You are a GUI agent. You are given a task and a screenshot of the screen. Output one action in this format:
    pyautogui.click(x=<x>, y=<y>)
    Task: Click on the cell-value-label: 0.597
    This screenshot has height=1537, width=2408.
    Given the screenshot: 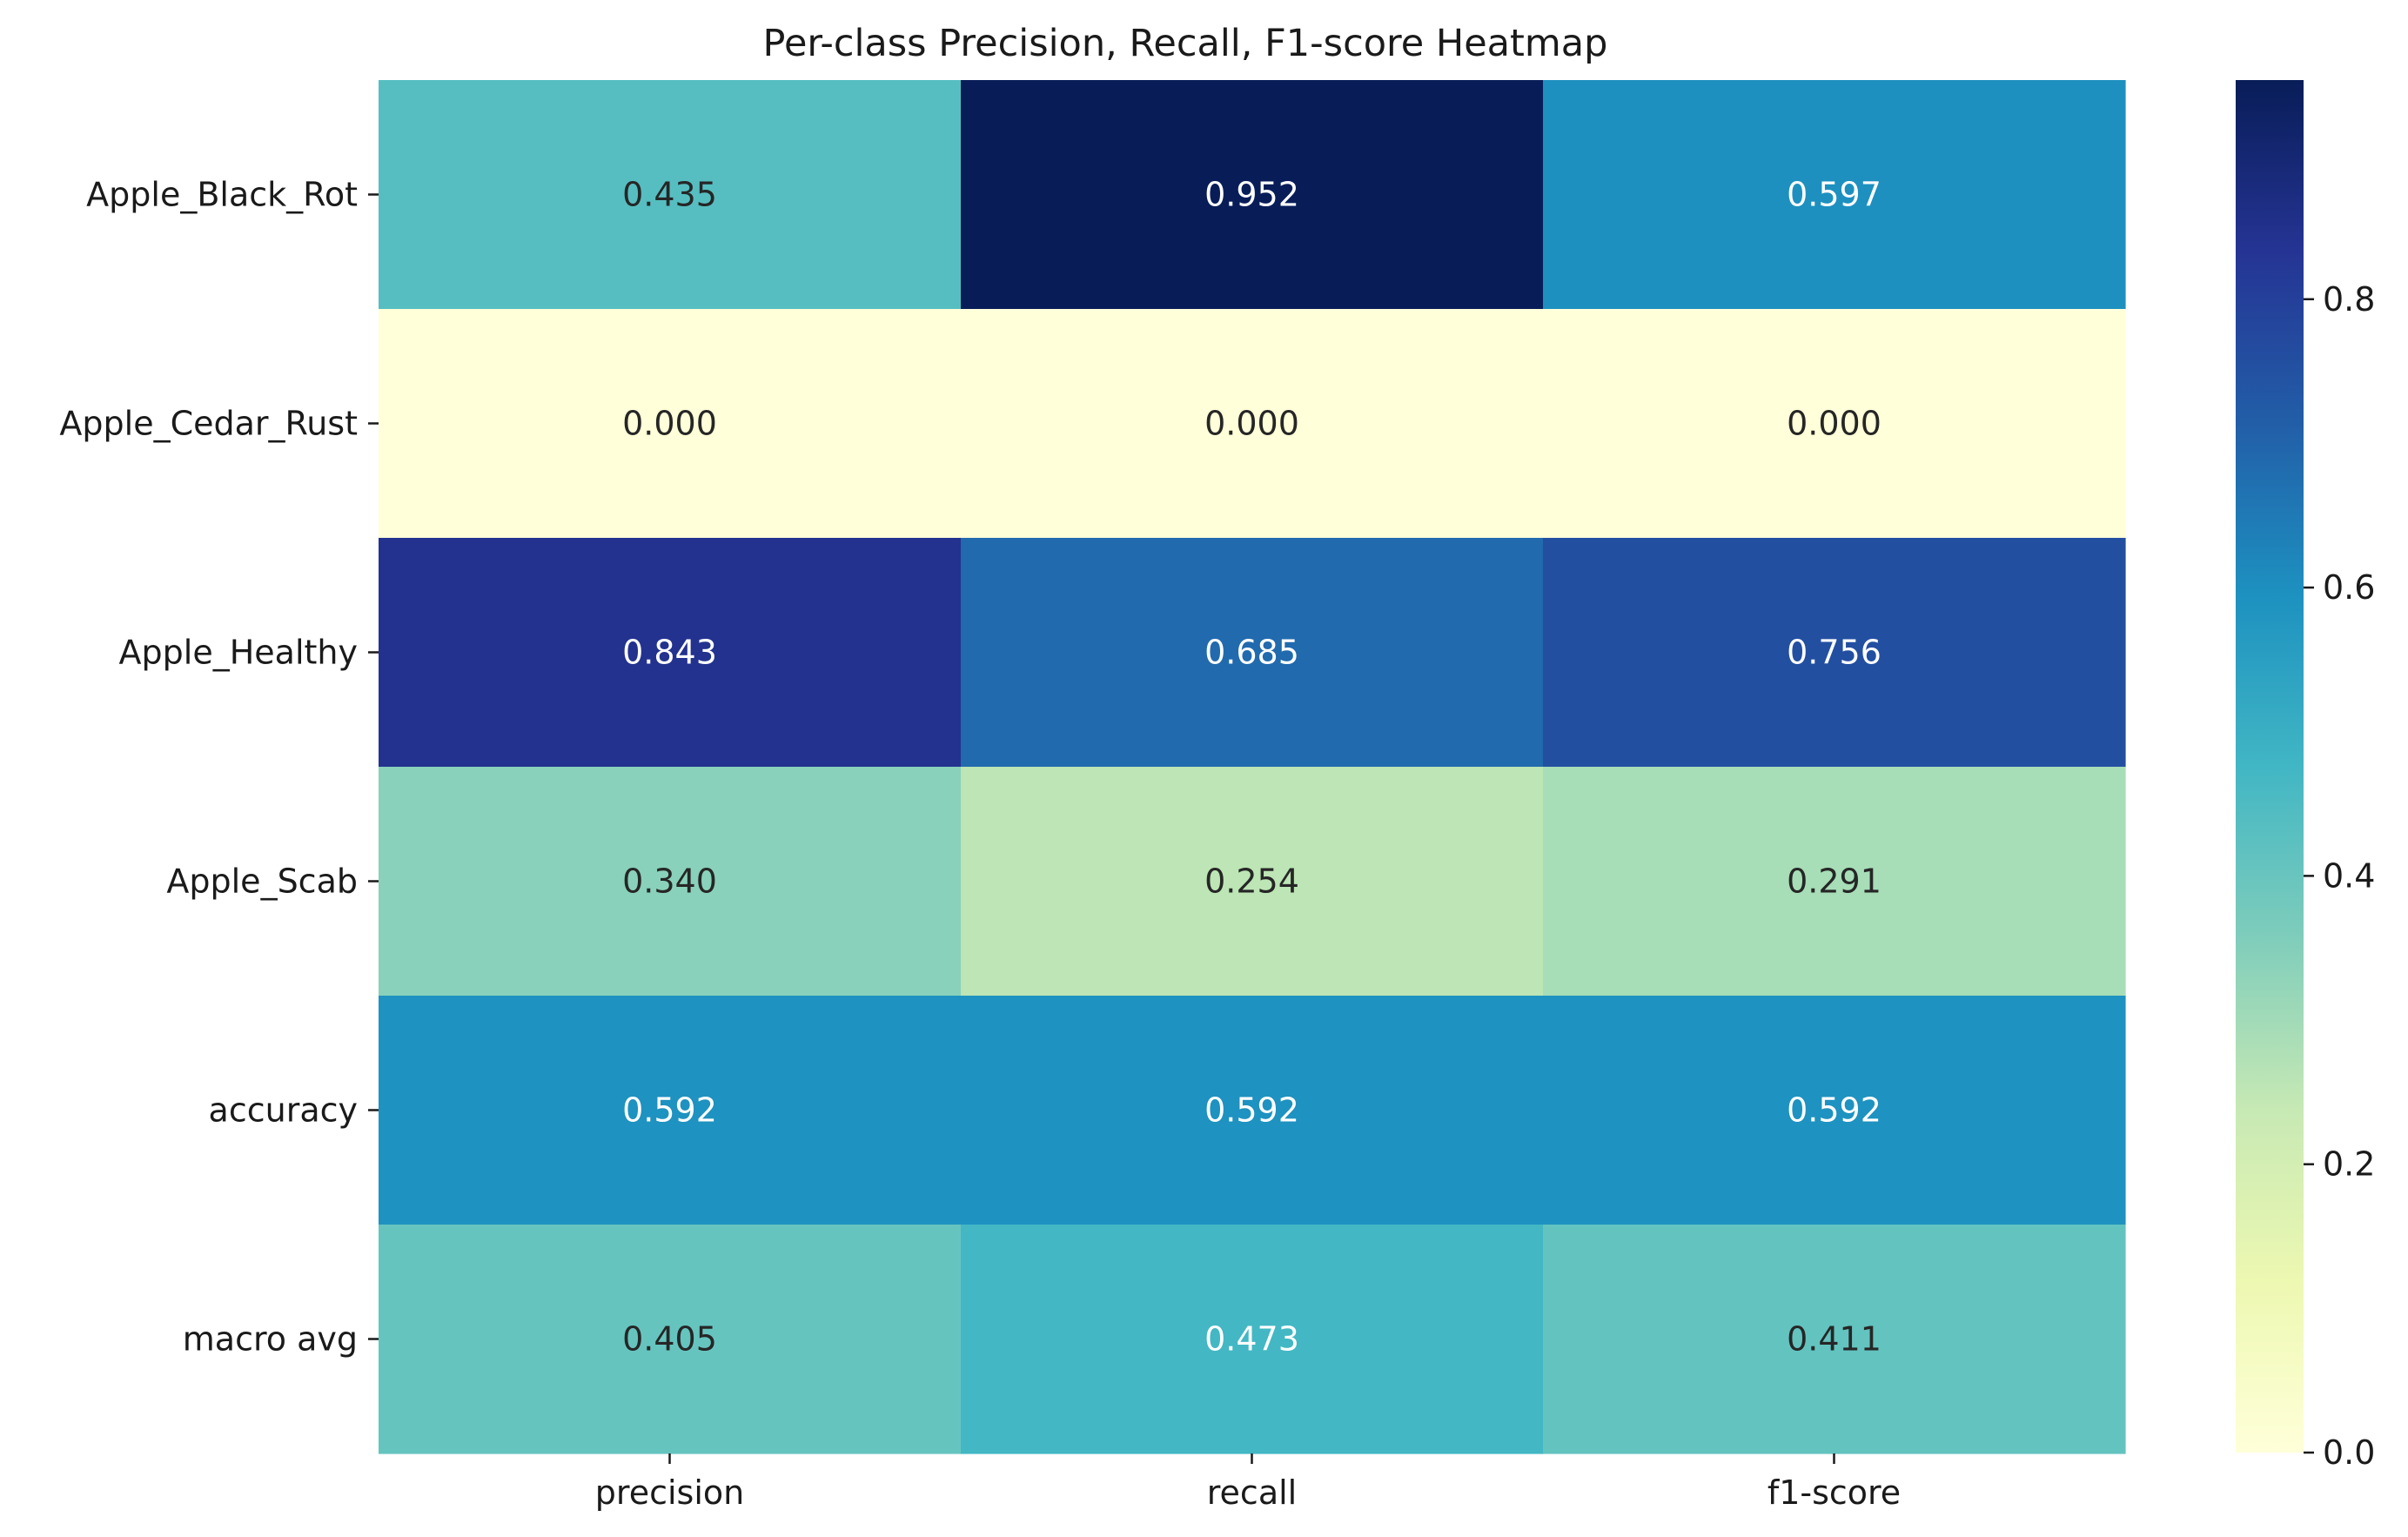 What is the action you would take?
    pyautogui.click(x=1834, y=195)
    